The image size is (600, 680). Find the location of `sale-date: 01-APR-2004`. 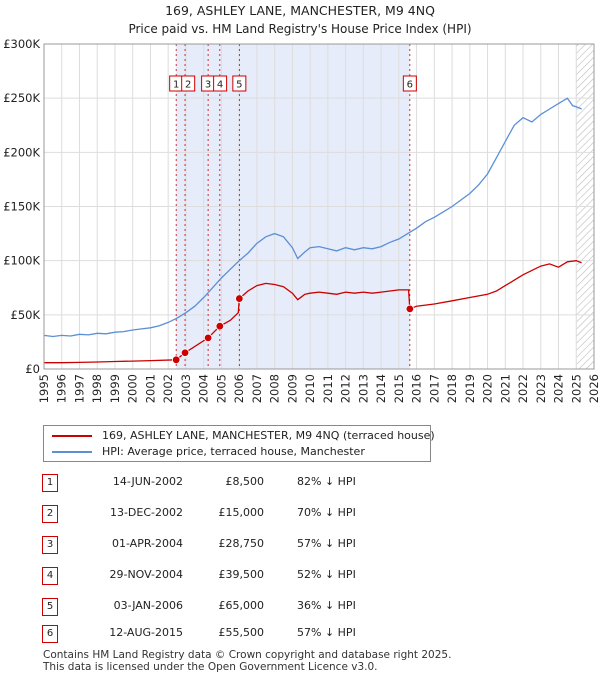

sale-date: 01-APR-2004 is located at coordinates (147, 543).